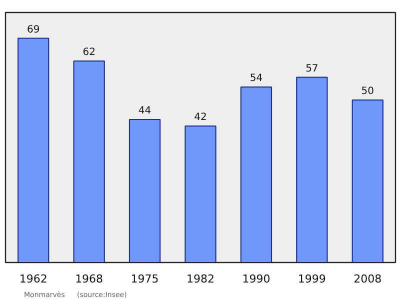  What do you see at coordinates (367, 92) in the screenshot?
I see `data-label: 50` at bounding box center [367, 92].